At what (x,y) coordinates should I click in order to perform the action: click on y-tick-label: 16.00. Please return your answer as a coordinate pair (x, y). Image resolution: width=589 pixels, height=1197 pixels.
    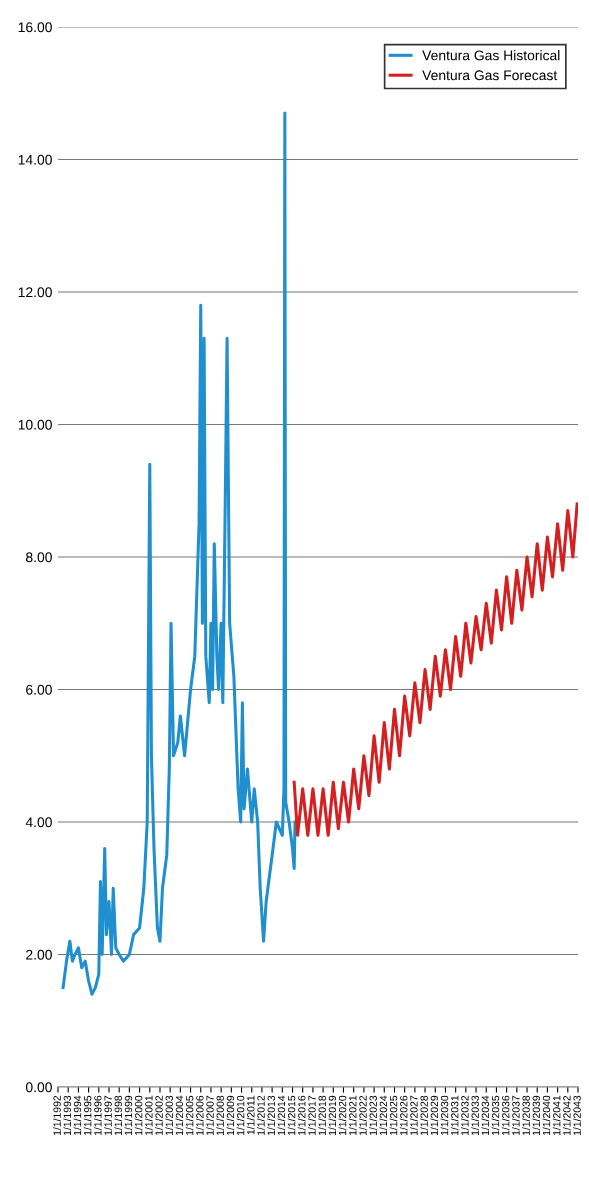
    Looking at the image, I should click on (35, 27).